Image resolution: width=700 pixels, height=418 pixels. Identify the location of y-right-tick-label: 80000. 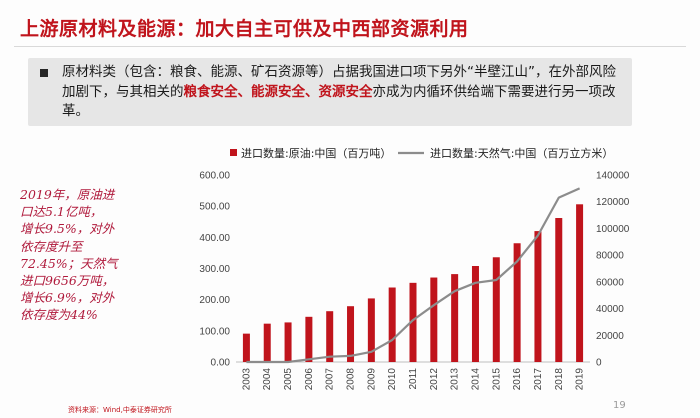
(610, 256).